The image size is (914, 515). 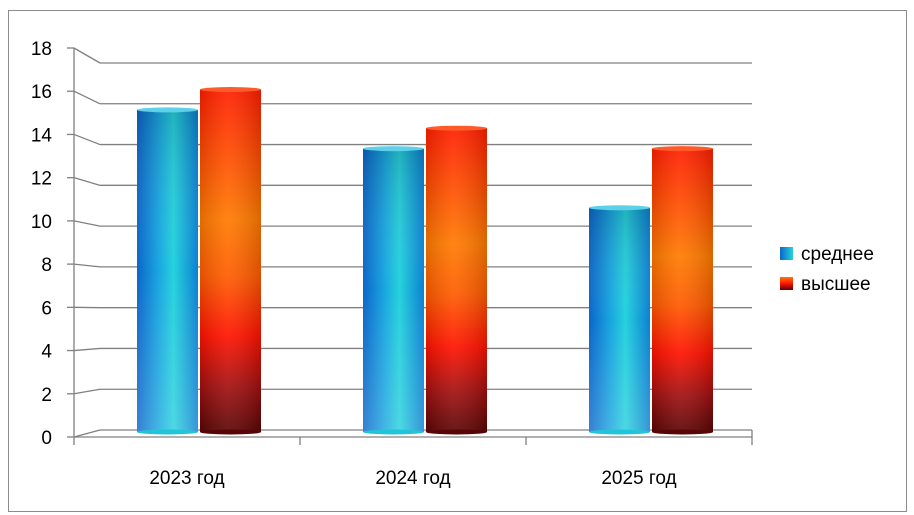 I want to click on legend: среднее высшее, so click(x=827, y=269).